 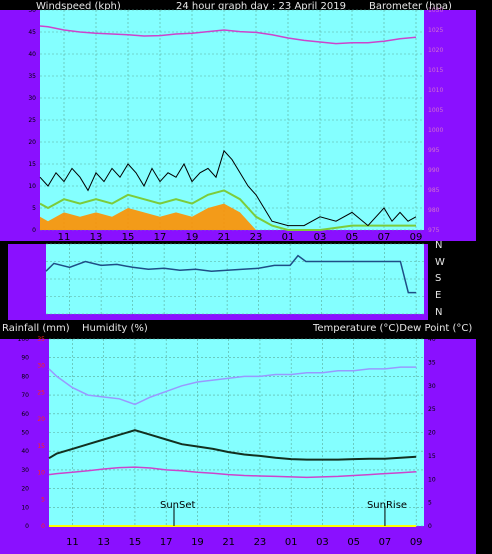 I want to click on top-right-tick: 1005, so click(x=435, y=110).